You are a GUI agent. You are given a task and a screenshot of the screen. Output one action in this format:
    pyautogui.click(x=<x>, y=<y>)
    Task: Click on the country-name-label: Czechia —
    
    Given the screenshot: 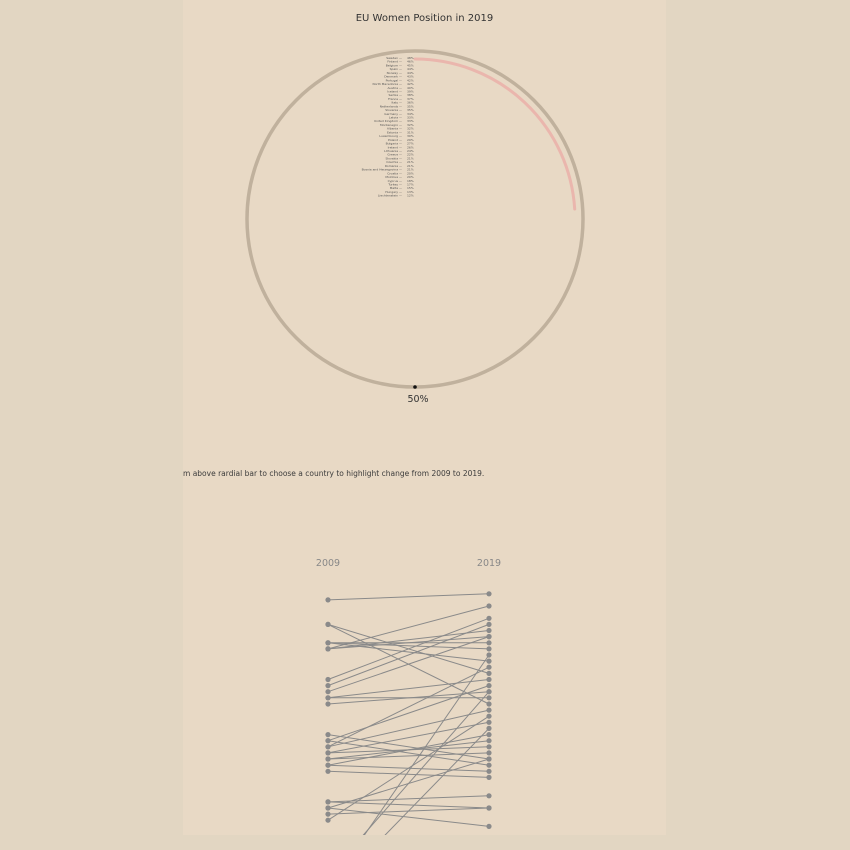 What is the action you would take?
    pyautogui.click(x=394, y=162)
    